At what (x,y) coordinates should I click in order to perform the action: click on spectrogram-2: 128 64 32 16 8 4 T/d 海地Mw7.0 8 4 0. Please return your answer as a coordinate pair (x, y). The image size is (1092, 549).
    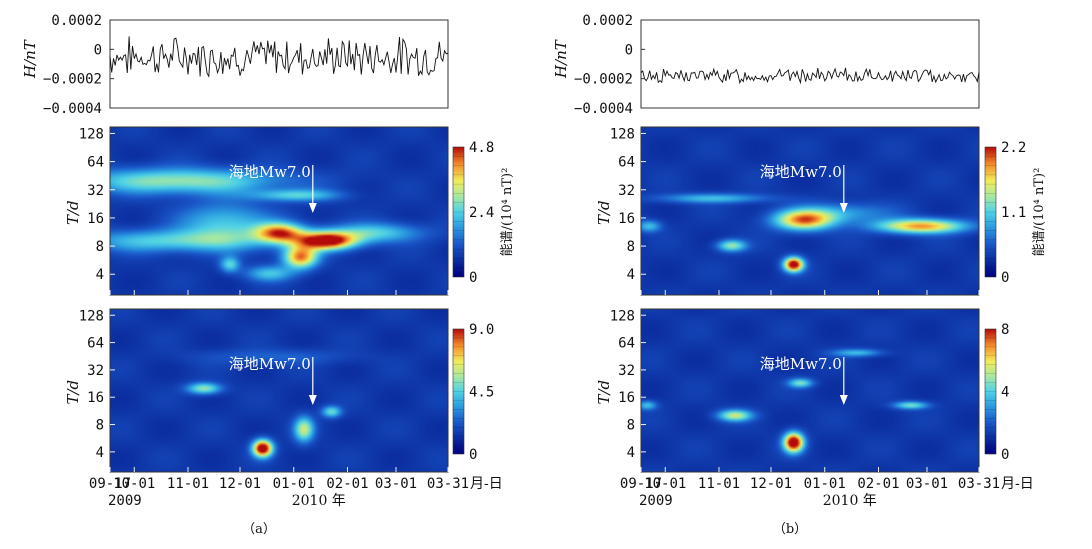
    Looking at the image, I should click on (802, 390).